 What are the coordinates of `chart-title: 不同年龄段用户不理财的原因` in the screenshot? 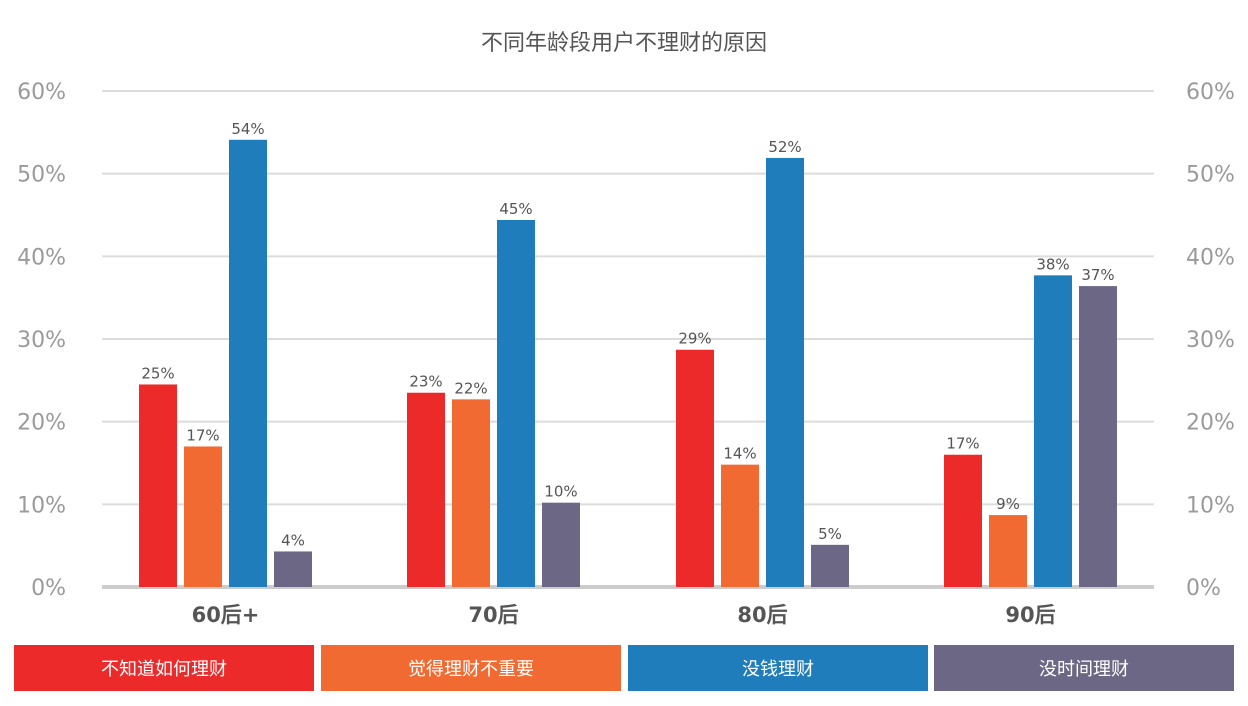 It's located at (624, 43).